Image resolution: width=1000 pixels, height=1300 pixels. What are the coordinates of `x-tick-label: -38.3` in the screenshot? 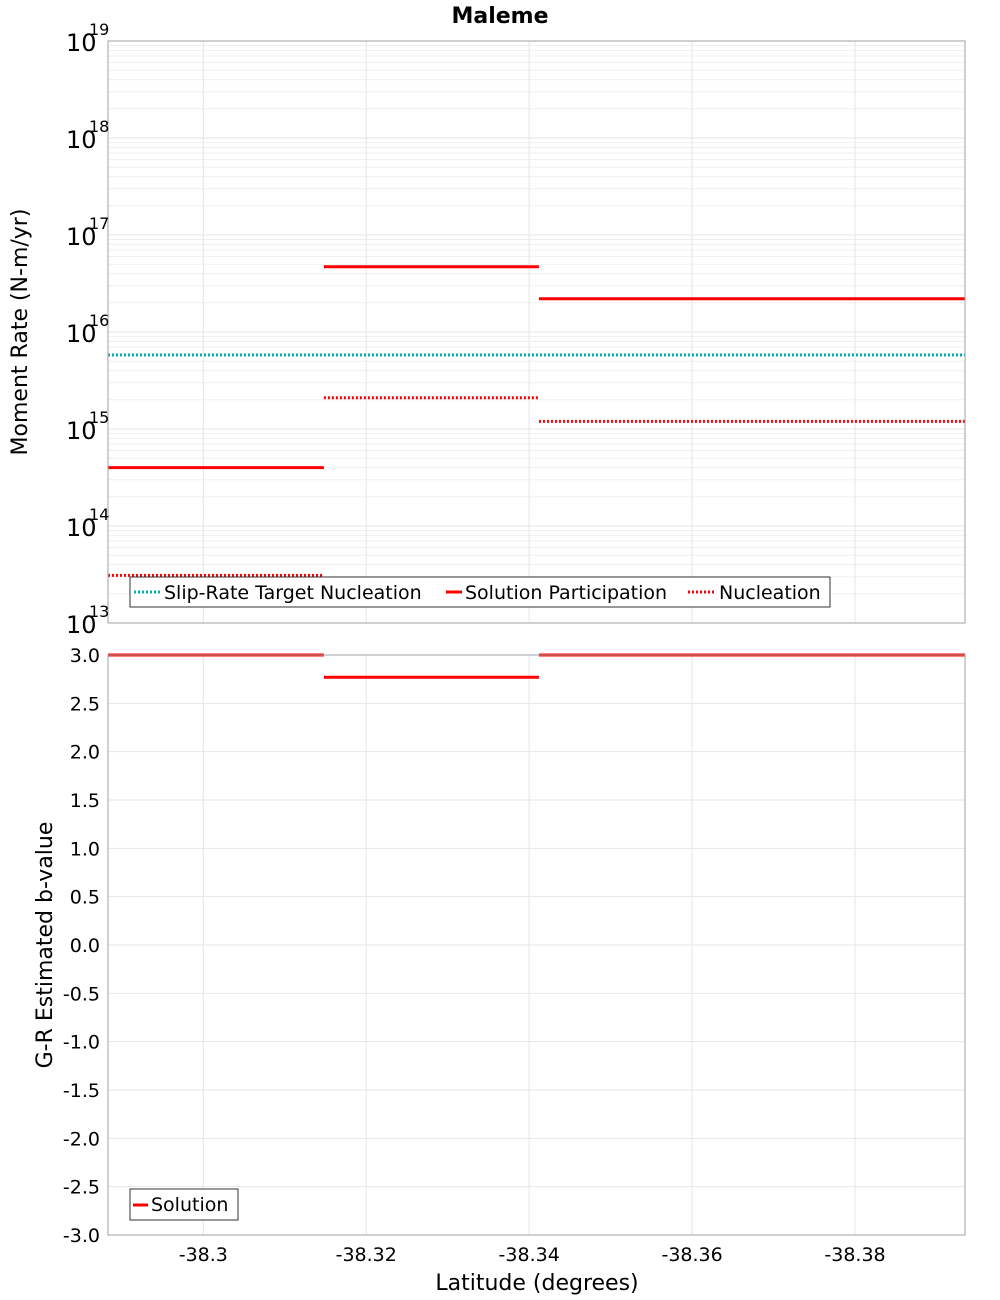 It's located at (203, 1255).